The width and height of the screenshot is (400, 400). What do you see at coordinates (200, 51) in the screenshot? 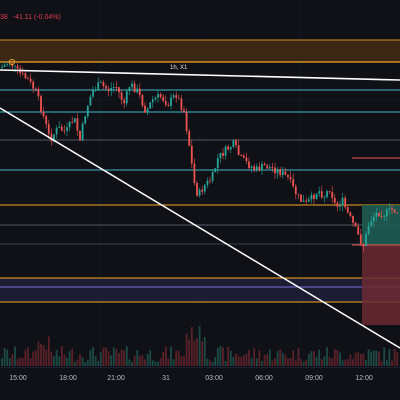
I see `supply-zone` at bounding box center [200, 51].